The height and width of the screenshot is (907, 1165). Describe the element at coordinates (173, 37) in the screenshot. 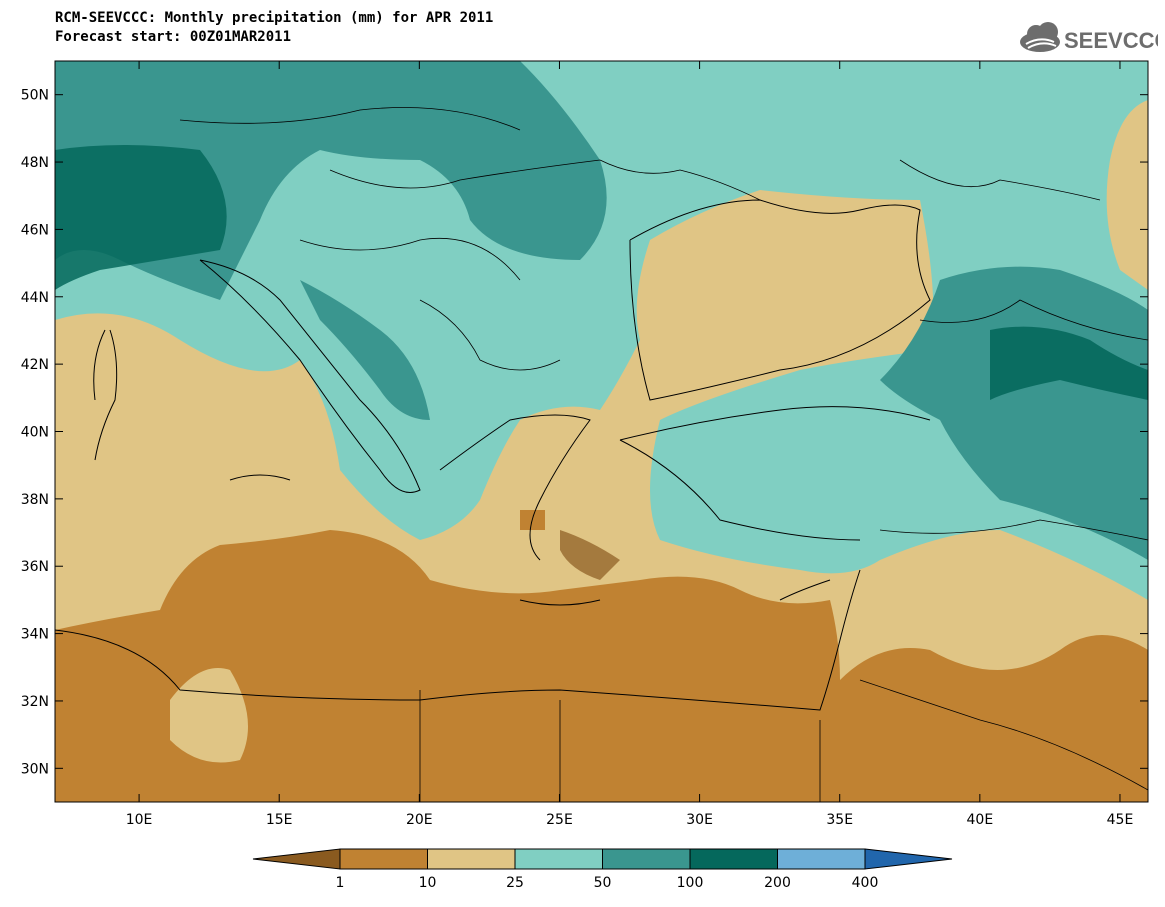

I see `forecast-start: Forecast start: 00Z01MAR2011` at that location.